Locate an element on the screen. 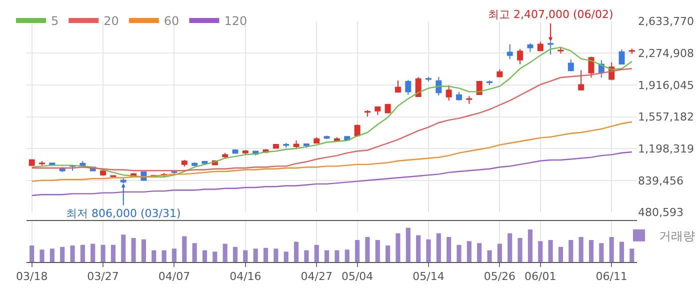  legend-label: 5 is located at coordinates (55, 21).